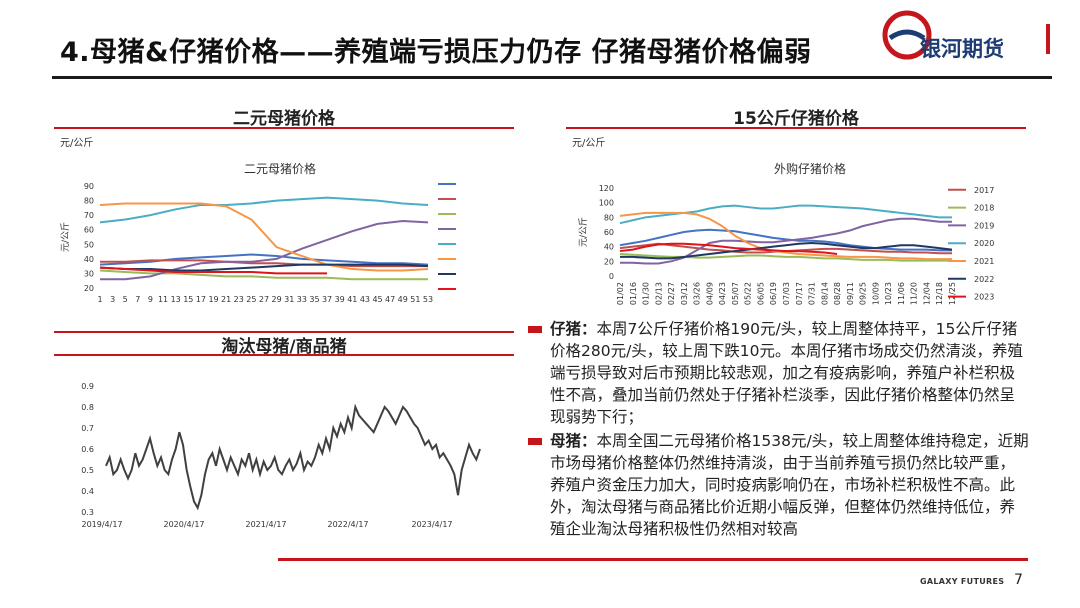 Image resolution: width=1080 pixels, height=608 pixels. I want to click on series-line-2019, so click(264, 250).